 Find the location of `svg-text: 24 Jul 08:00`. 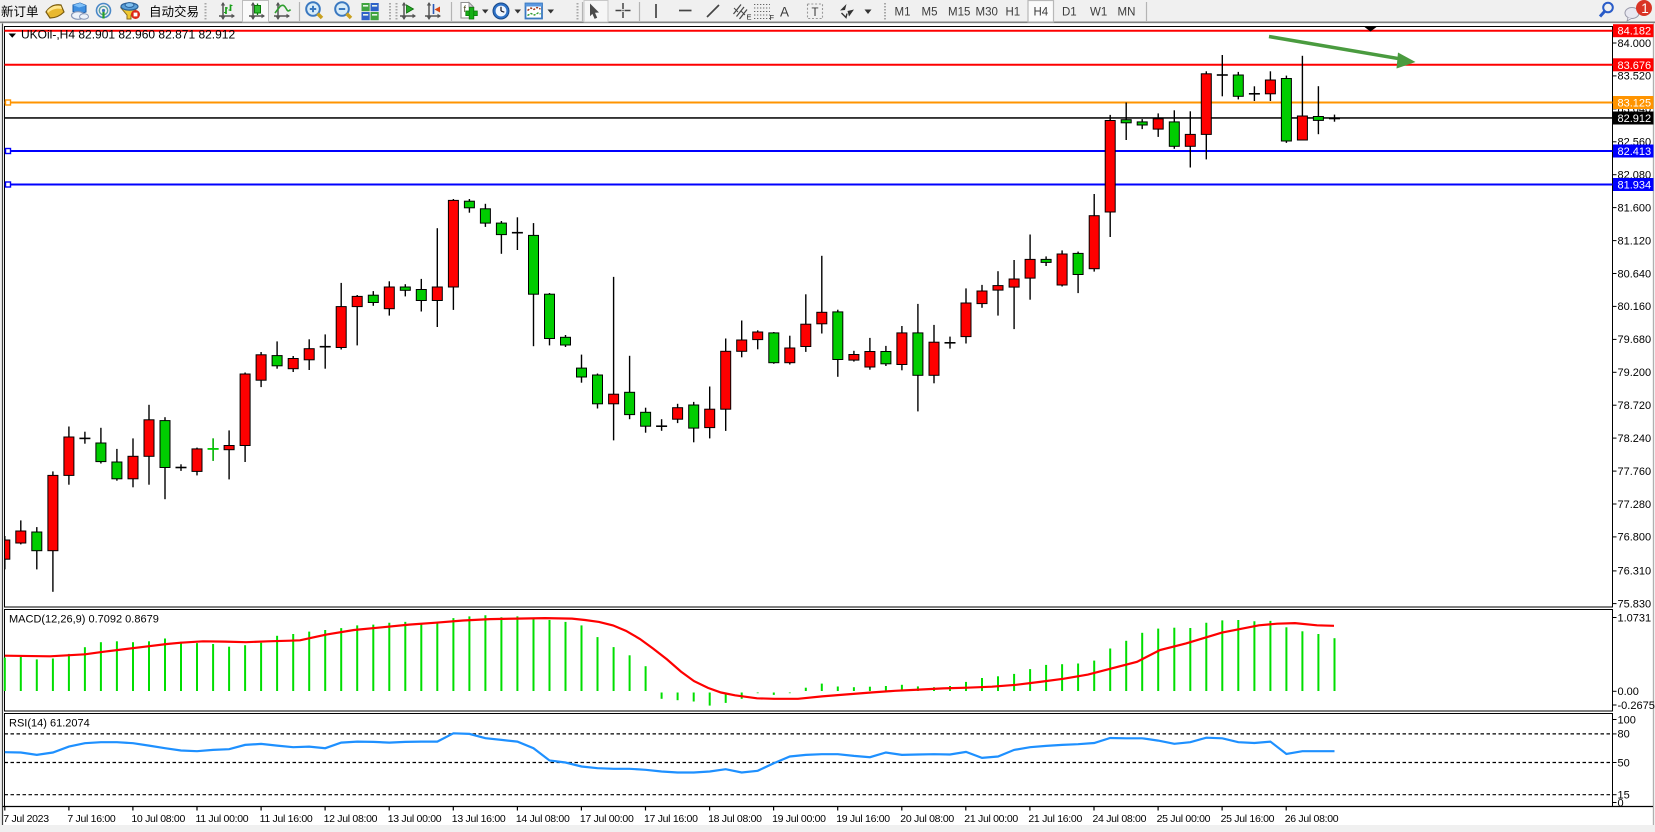

svg-text: 24 Jul 08:00 is located at coordinates (1120, 819).